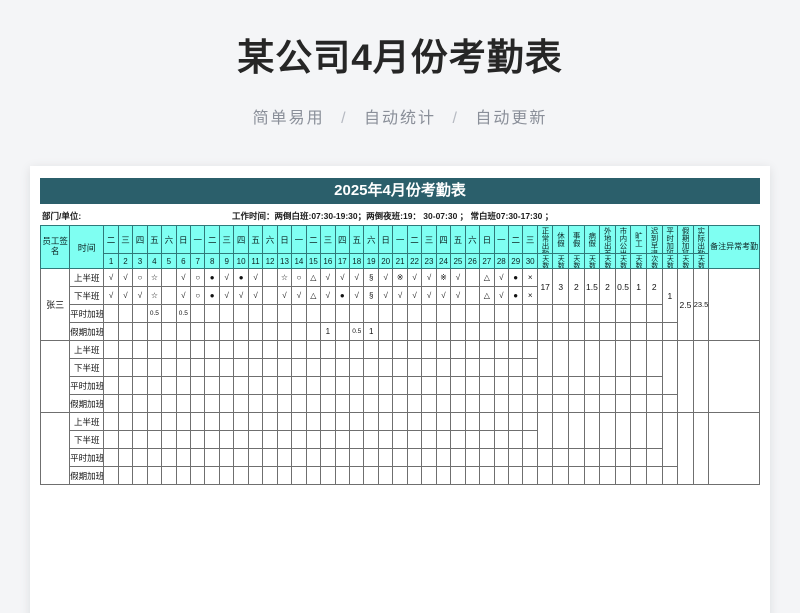 Image resolution: width=800 pixels, height=613 pixels. What do you see at coordinates (638, 358) in the screenshot?
I see `cell-stat-absenteeism` at bounding box center [638, 358].